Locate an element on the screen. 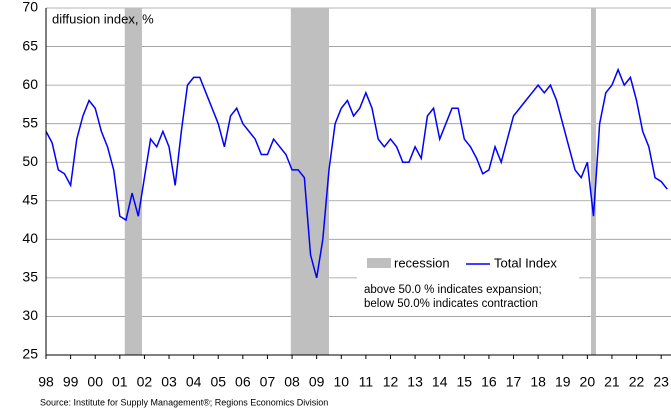 Image resolution: width=671 pixels, height=413 pixels. y-tick-label: 45 is located at coordinates (30, 199).